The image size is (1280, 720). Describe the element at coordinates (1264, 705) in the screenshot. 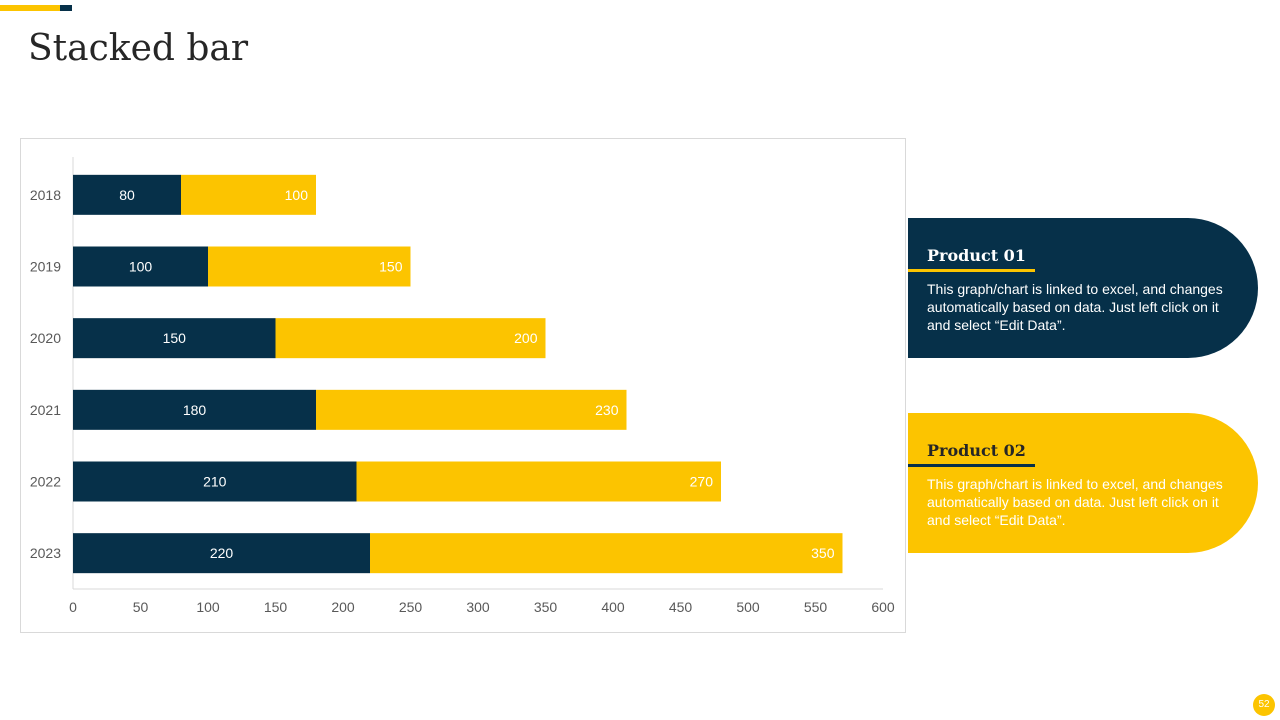

I see `page-number: 52` at that location.